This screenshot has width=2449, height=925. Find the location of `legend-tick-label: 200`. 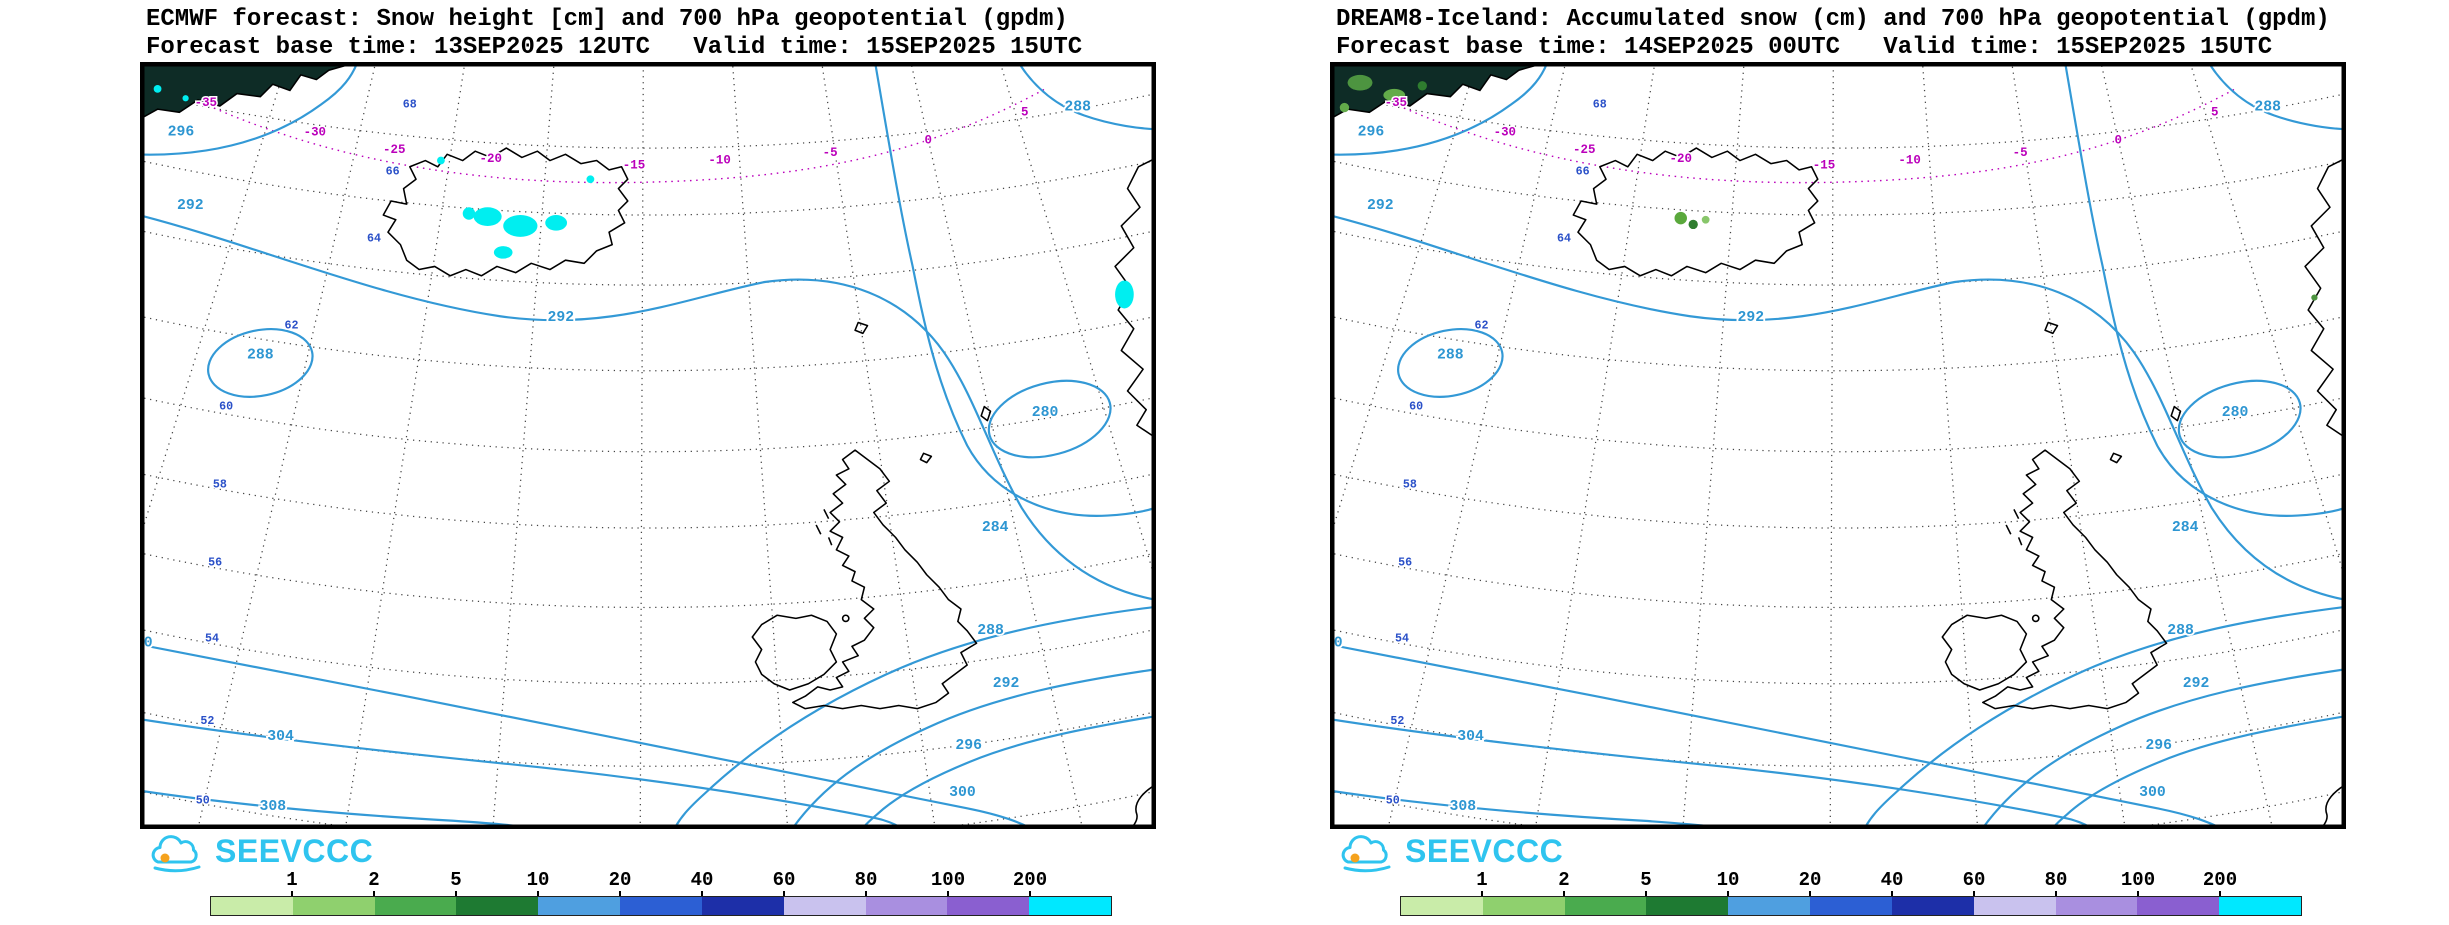

legend-tick-label: 200 is located at coordinates (1030, 880).